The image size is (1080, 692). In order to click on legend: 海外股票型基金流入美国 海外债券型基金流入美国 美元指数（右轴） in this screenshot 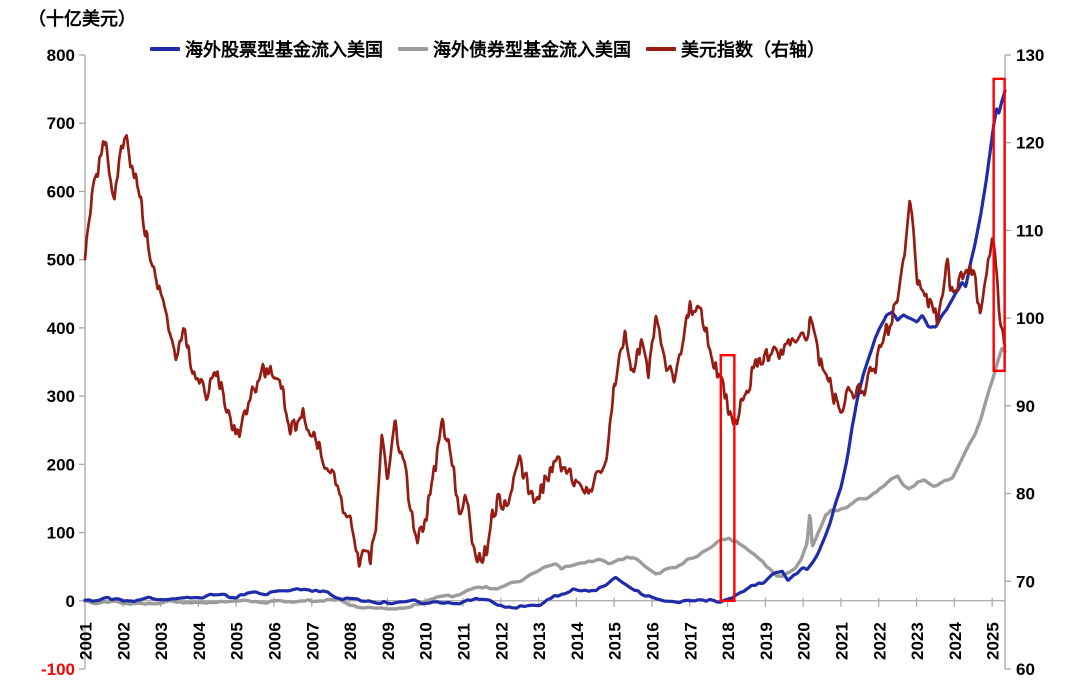, I will do `click(487, 49)`.